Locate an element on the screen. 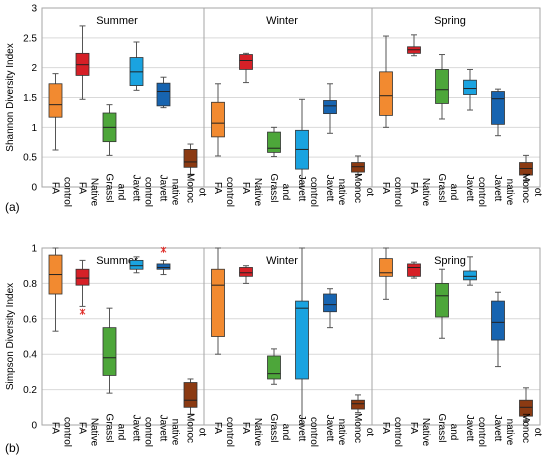 The width and height of the screenshot is (550, 470). y-tick-label: 3 is located at coordinates (34, 9).